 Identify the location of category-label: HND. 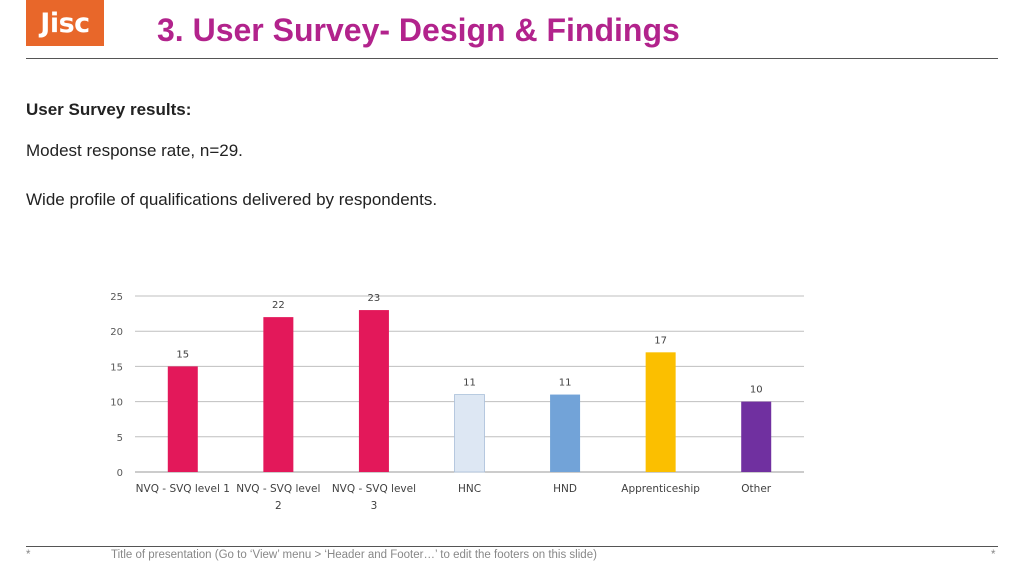
(565, 489).